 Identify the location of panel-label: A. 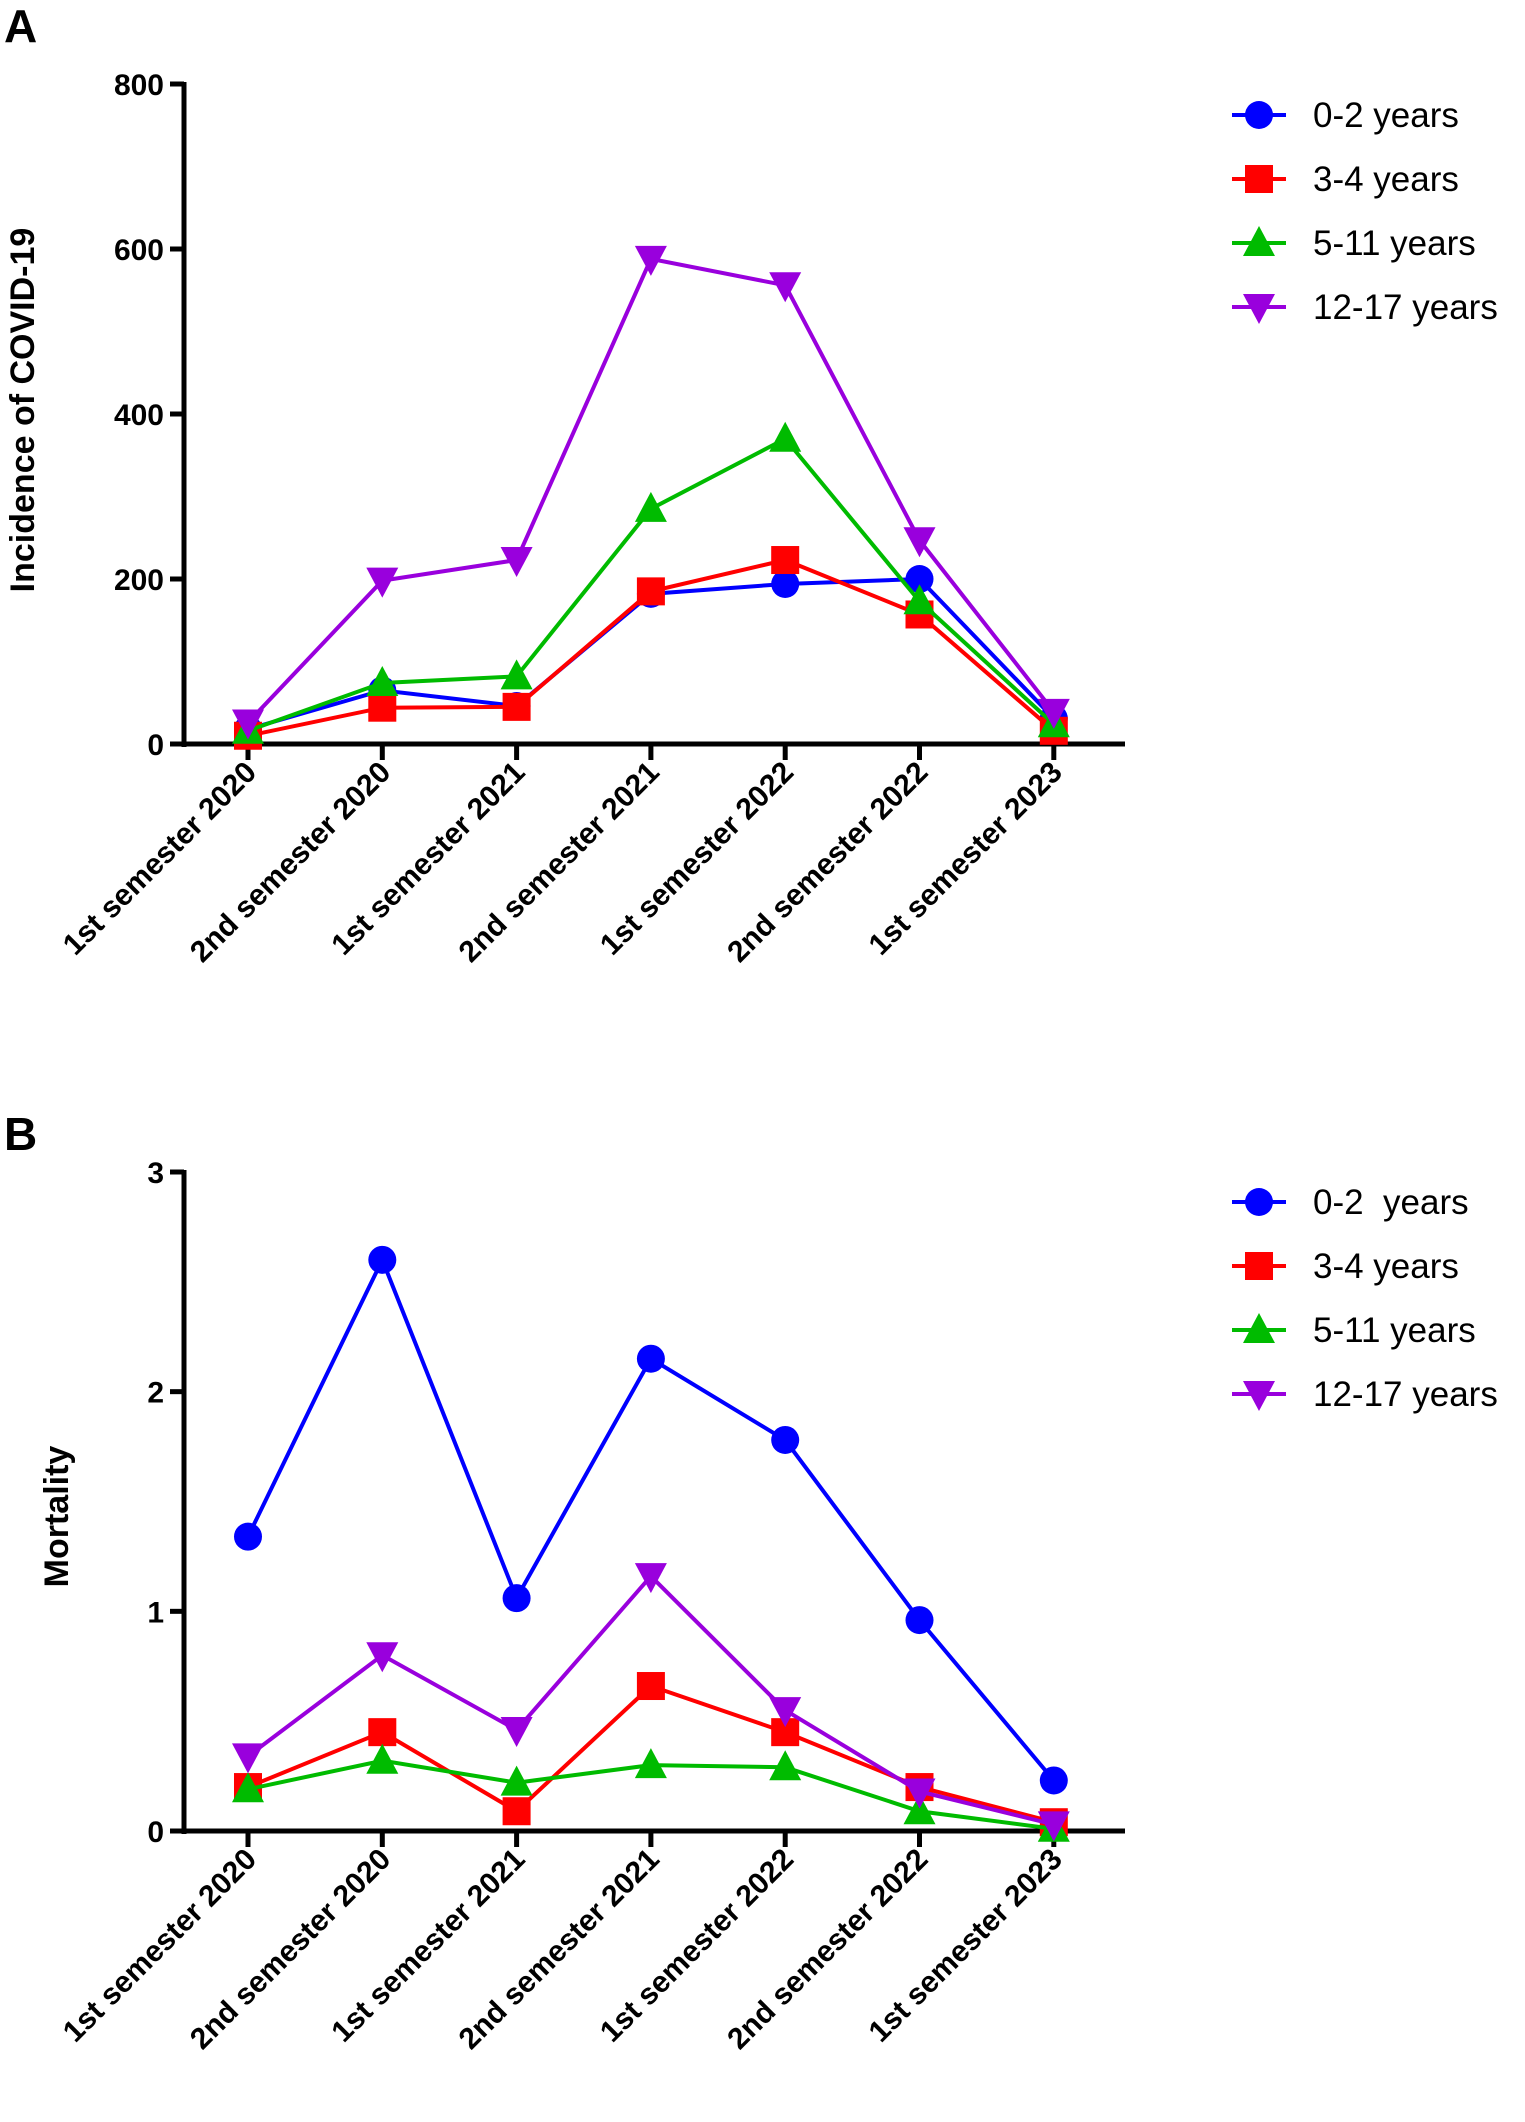
(20, 26).